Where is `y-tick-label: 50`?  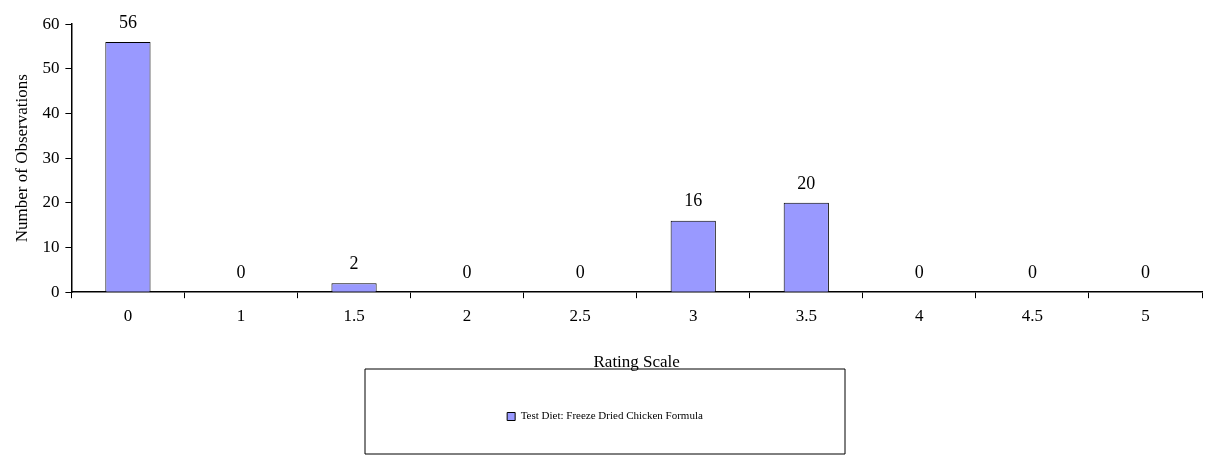 y-tick-label: 50 is located at coordinates (51, 68).